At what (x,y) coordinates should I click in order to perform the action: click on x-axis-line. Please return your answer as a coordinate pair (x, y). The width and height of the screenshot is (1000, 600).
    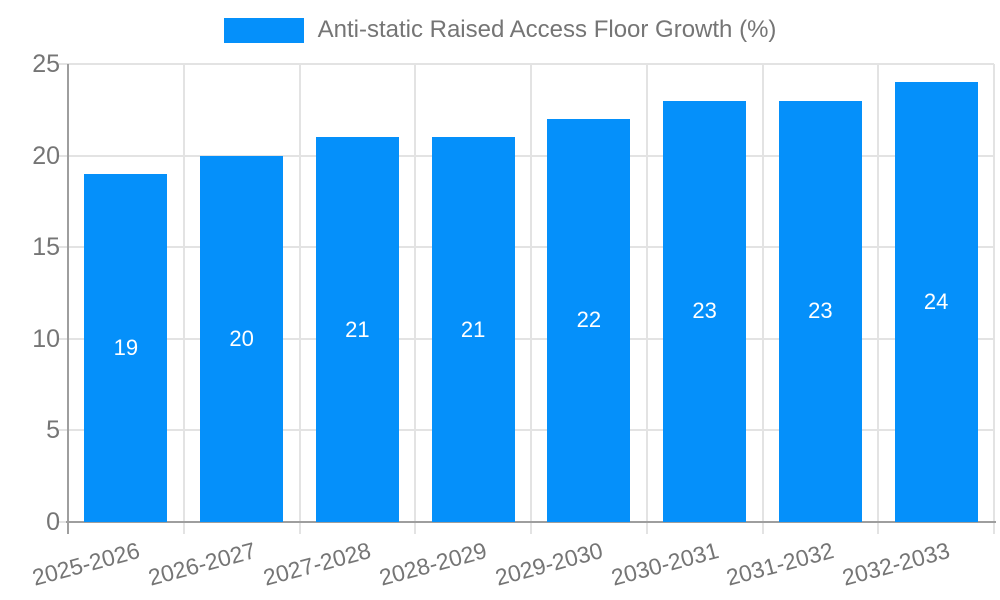
    Looking at the image, I should click on (531, 522).